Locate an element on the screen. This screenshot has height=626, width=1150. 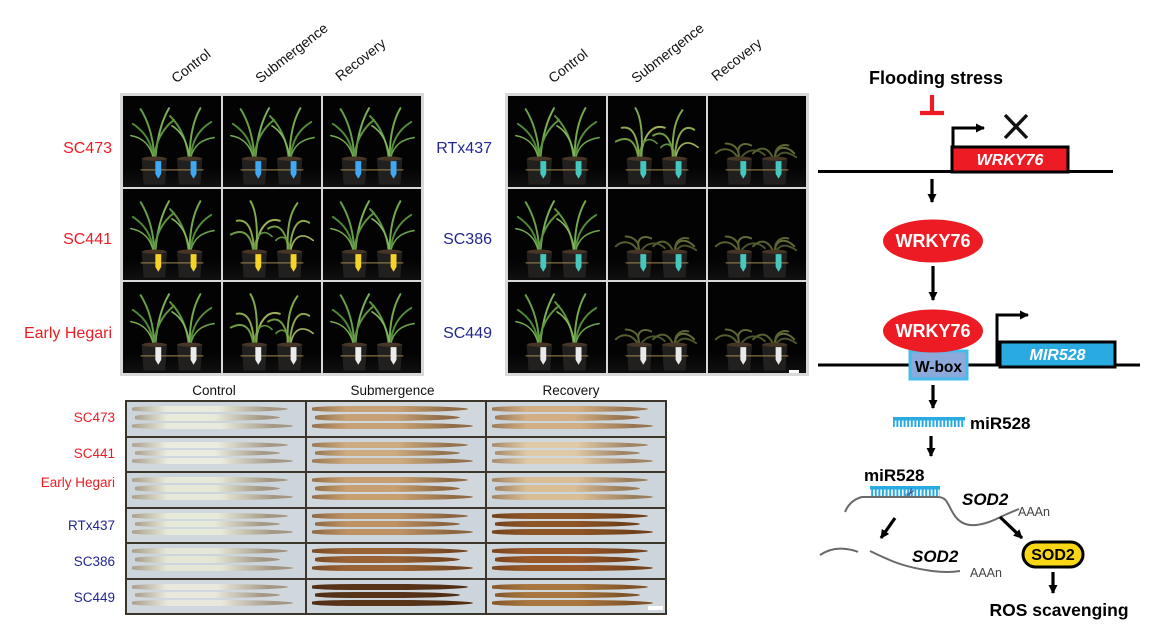
mir528-label-2: miR528 is located at coordinates (894, 475).